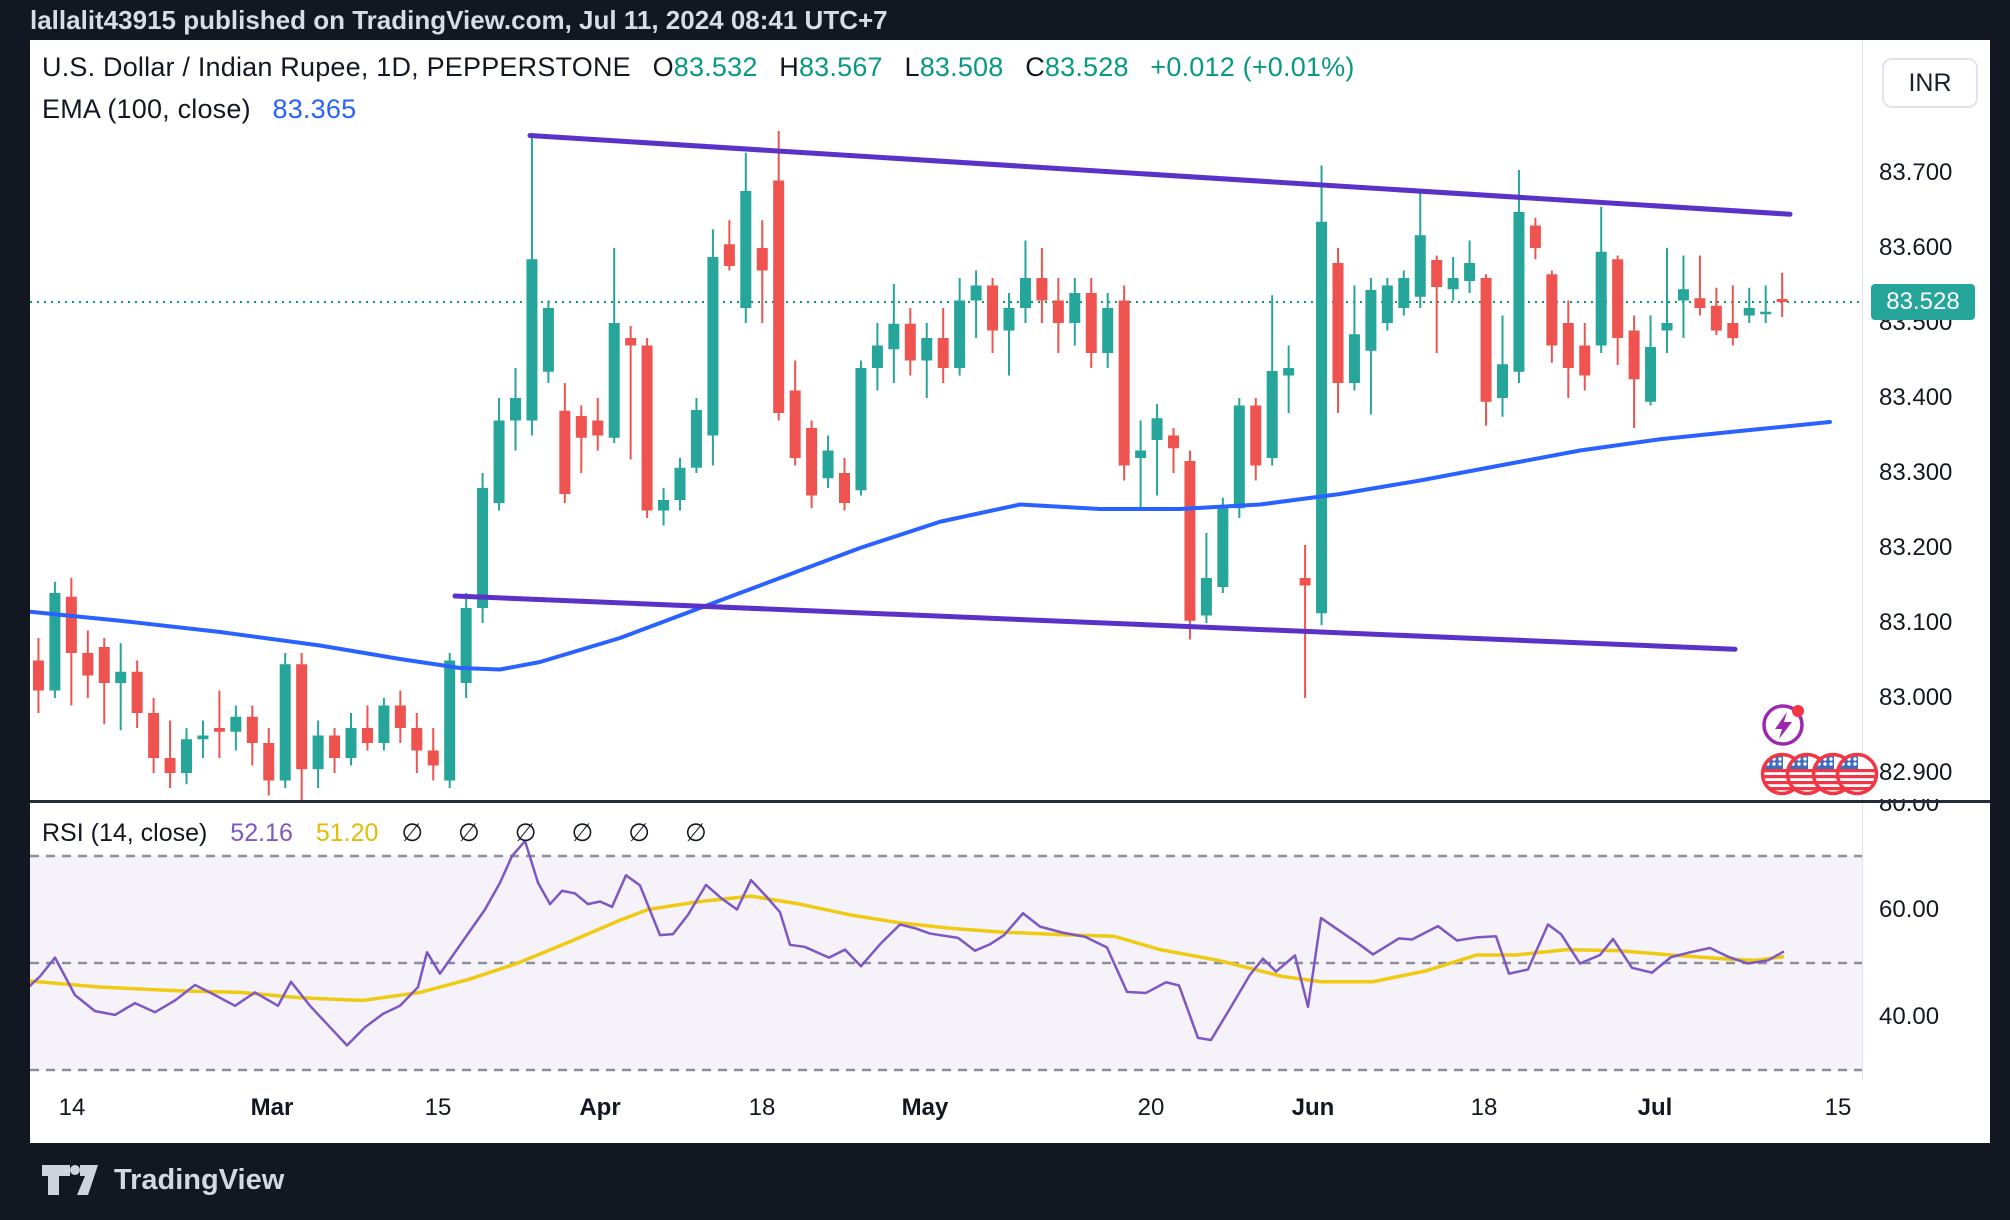 This screenshot has width=2010, height=1220. Describe the element at coordinates (1086, 67) in the screenshot. I see `close-value: 83.528` at that location.